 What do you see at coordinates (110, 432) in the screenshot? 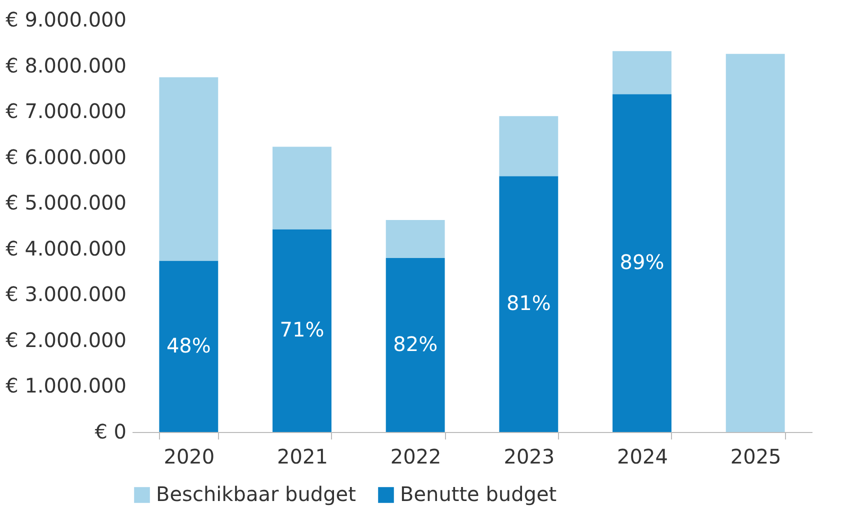
I see `y-tick-label: € 0` at bounding box center [110, 432].